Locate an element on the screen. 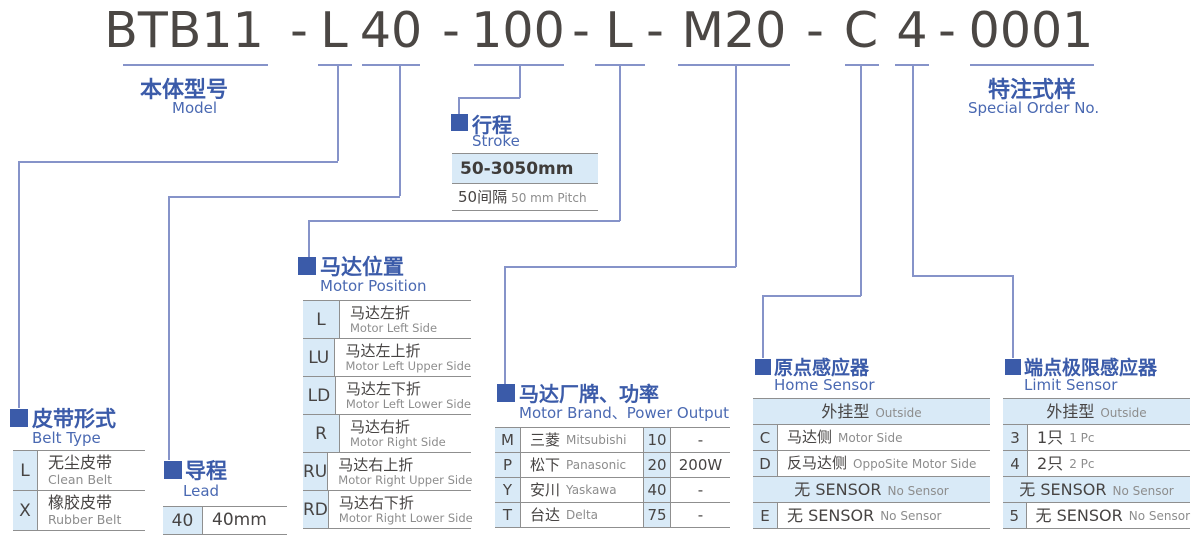  home-sensor-title-en: Home Sensor is located at coordinates (824, 385).